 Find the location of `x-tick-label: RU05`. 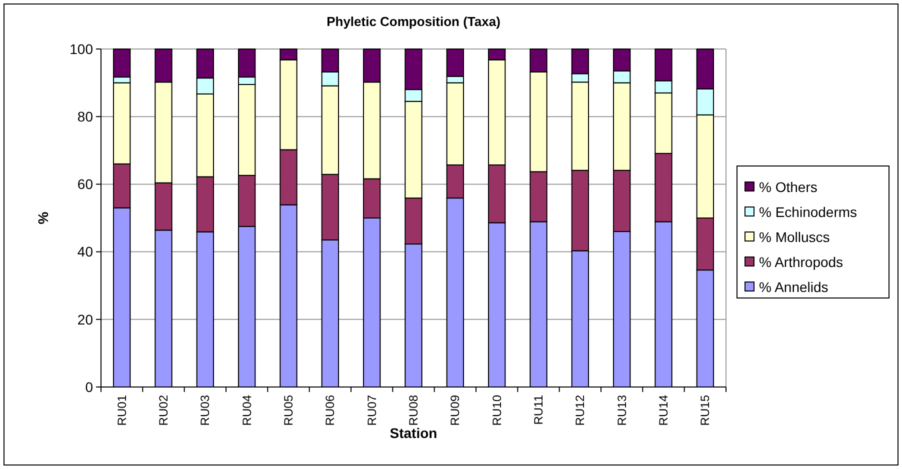

x-tick-label: RU05 is located at coordinates (289, 410).